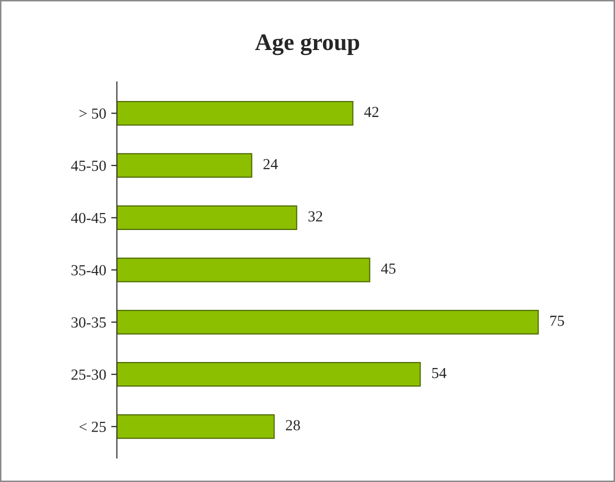  What do you see at coordinates (270, 164) in the screenshot?
I see `data-label: 24` at bounding box center [270, 164].